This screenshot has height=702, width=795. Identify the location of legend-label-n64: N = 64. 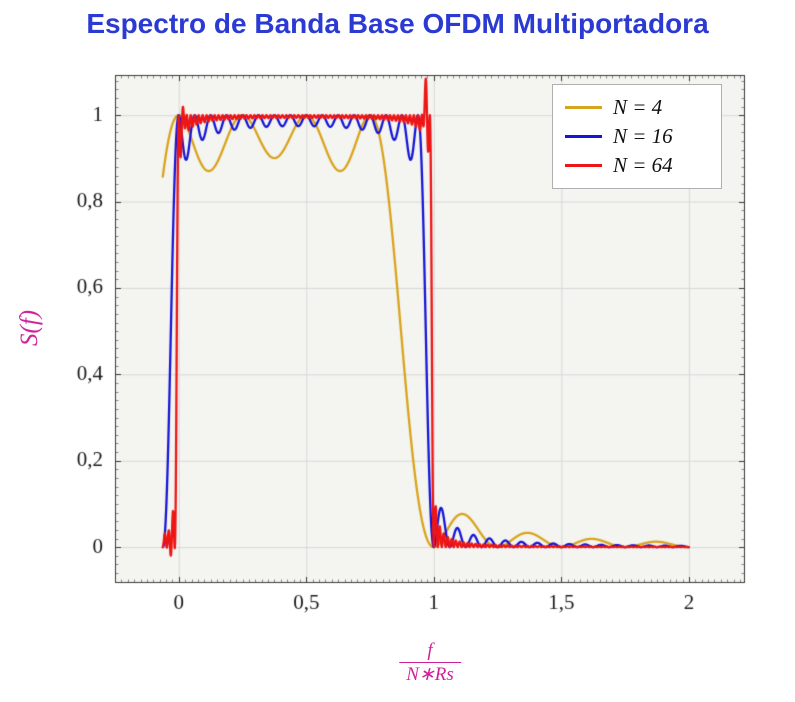
(643, 165).